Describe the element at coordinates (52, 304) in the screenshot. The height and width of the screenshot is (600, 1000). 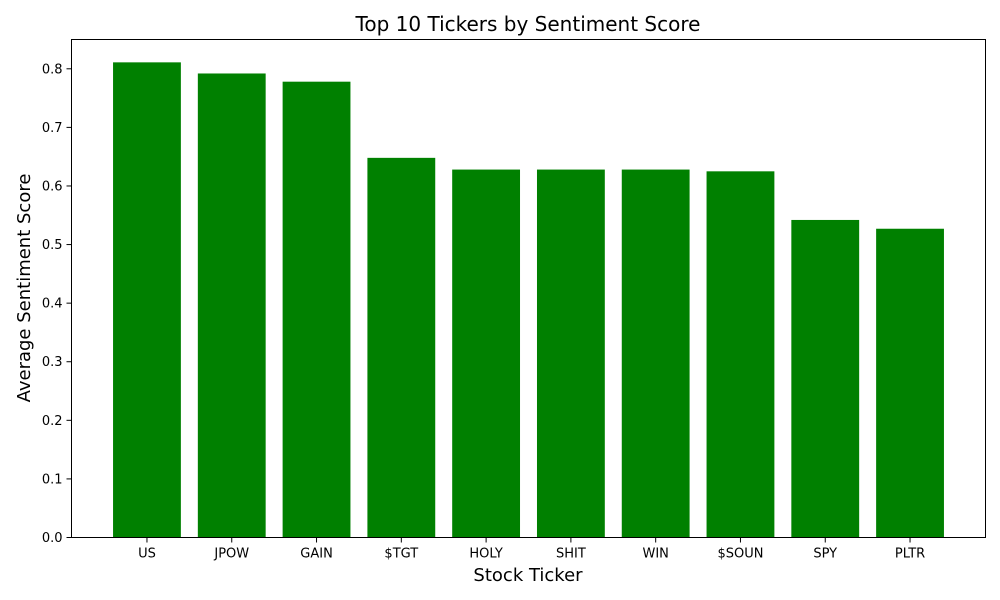
I see `y-tick-label: 0.4` at that location.